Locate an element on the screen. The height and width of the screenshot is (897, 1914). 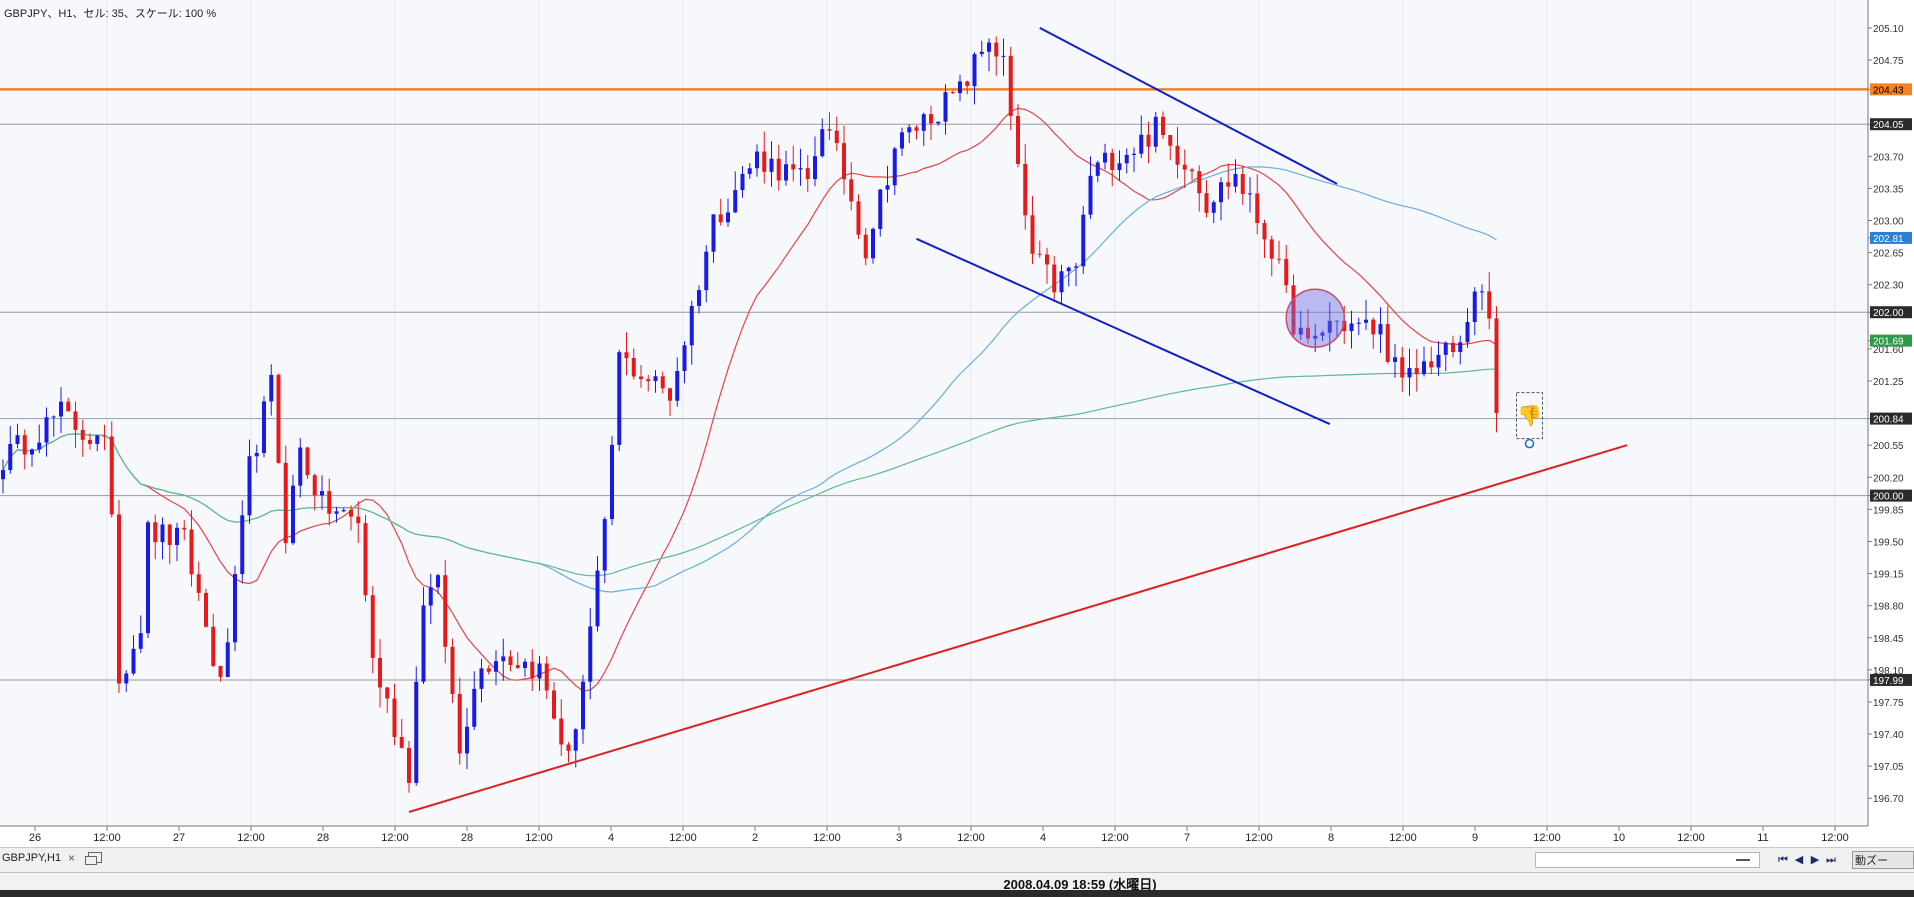
last-bar-icon: ⏭ is located at coordinates (1831, 860).